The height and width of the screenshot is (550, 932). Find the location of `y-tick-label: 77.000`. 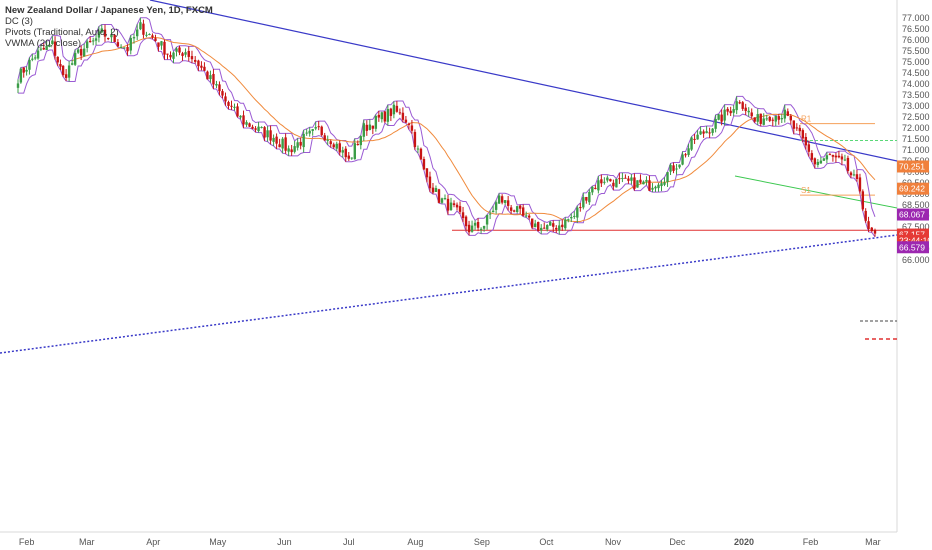

y-tick-label: 77.000 is located at coordinates (916, 18).